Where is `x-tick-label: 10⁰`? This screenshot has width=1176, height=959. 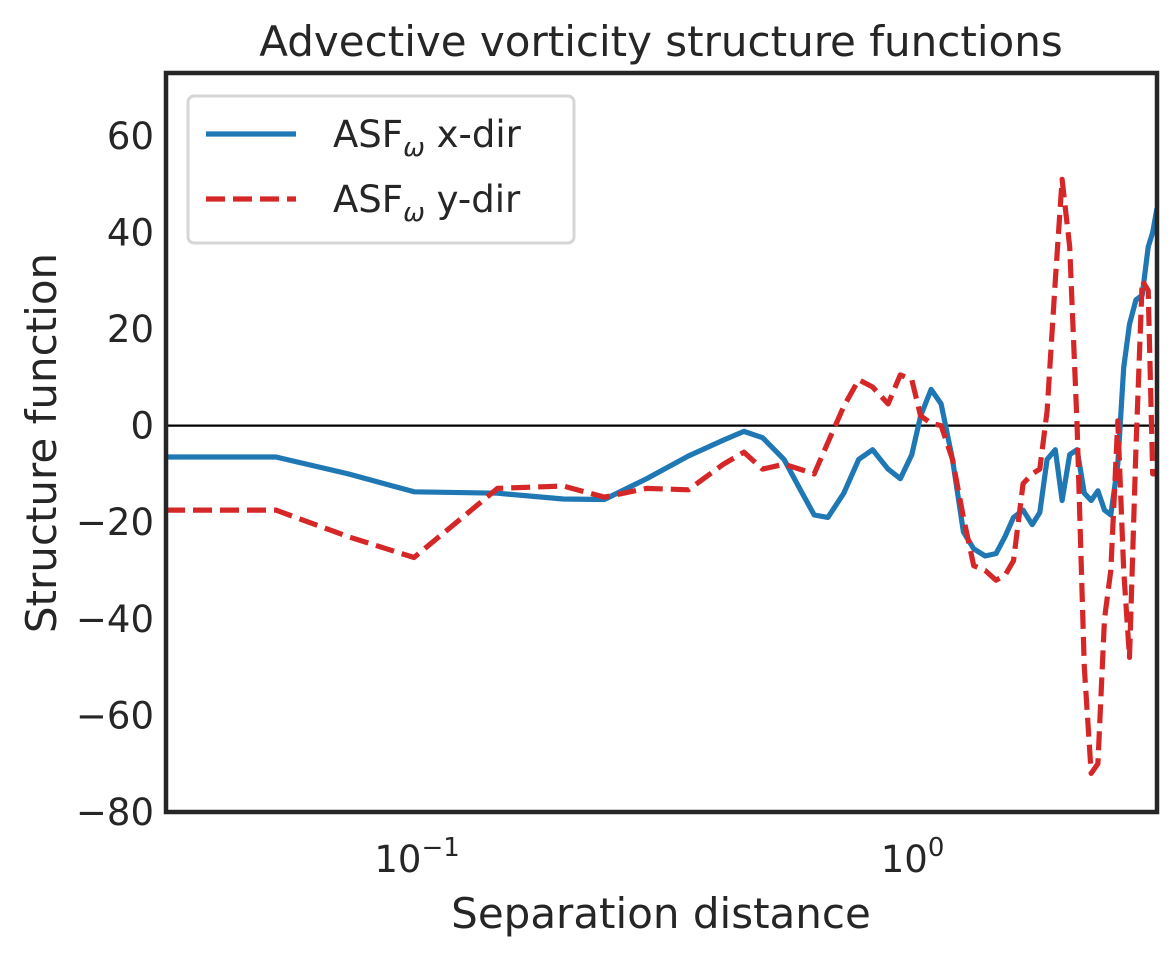
x-tick-label: 10⁰ is located at coordinates (913, 857).